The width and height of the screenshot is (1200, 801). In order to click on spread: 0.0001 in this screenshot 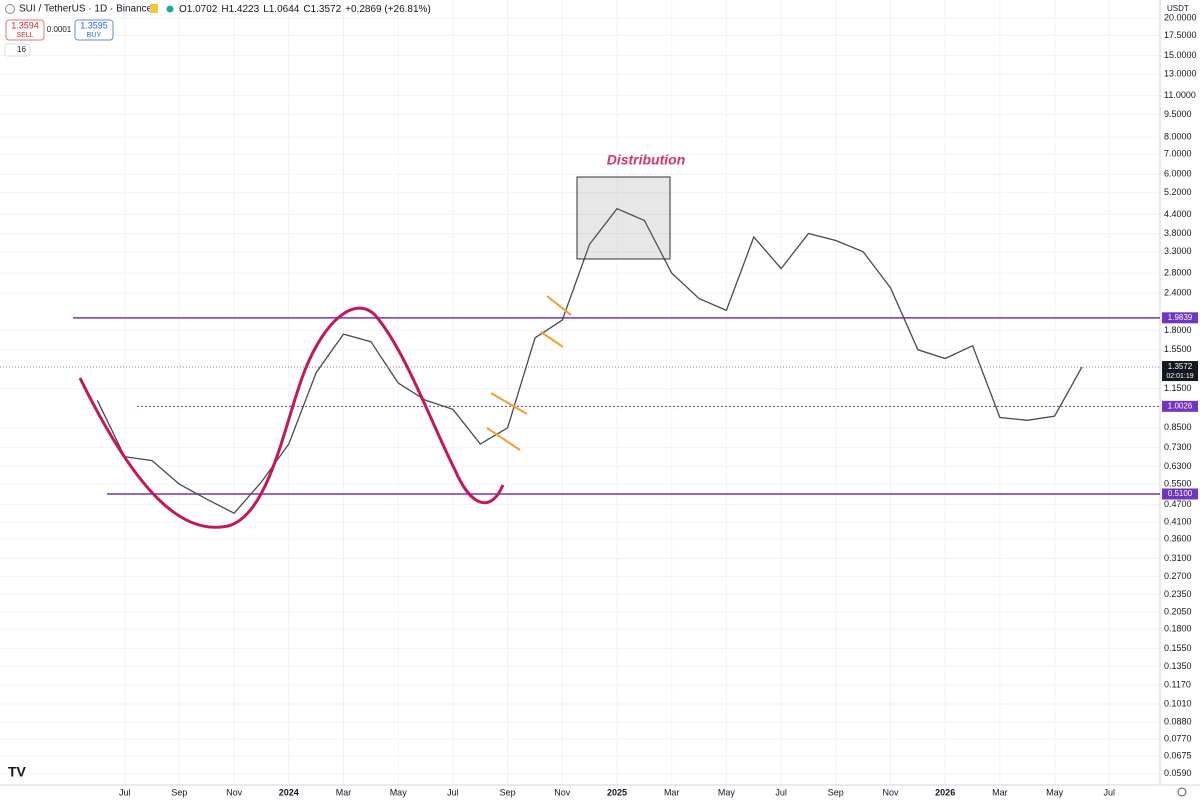, I will do `click(59, 29)`.